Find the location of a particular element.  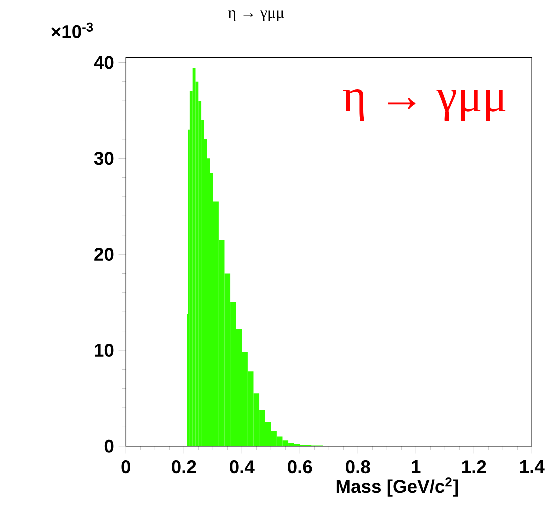

x-tick-label: 0.2 is located at coordinates (184, 467).